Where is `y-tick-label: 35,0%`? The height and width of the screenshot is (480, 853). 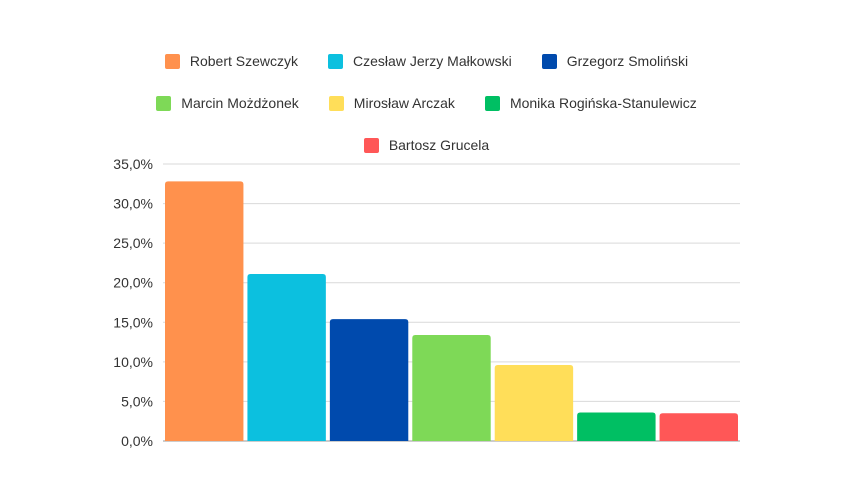 y-tick-label: 35,0% is located at coordinates (133, 164).